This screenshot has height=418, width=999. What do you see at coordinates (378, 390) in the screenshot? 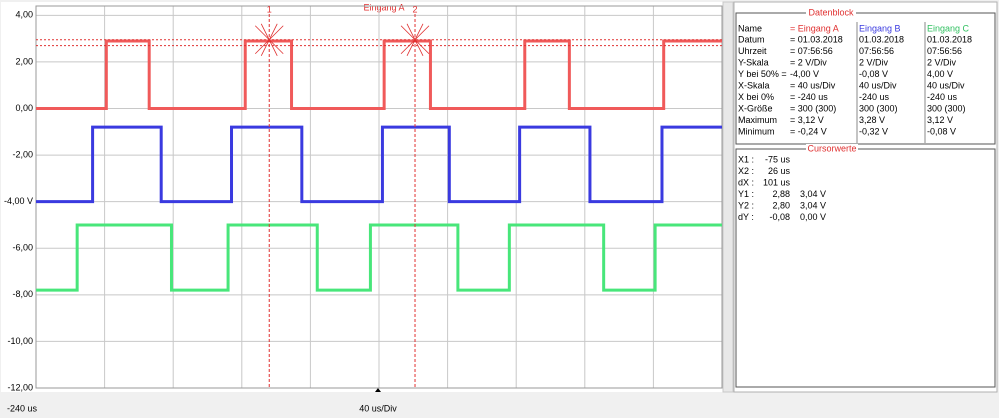
I see `trigger-marker` at bounding box center [378, 390].